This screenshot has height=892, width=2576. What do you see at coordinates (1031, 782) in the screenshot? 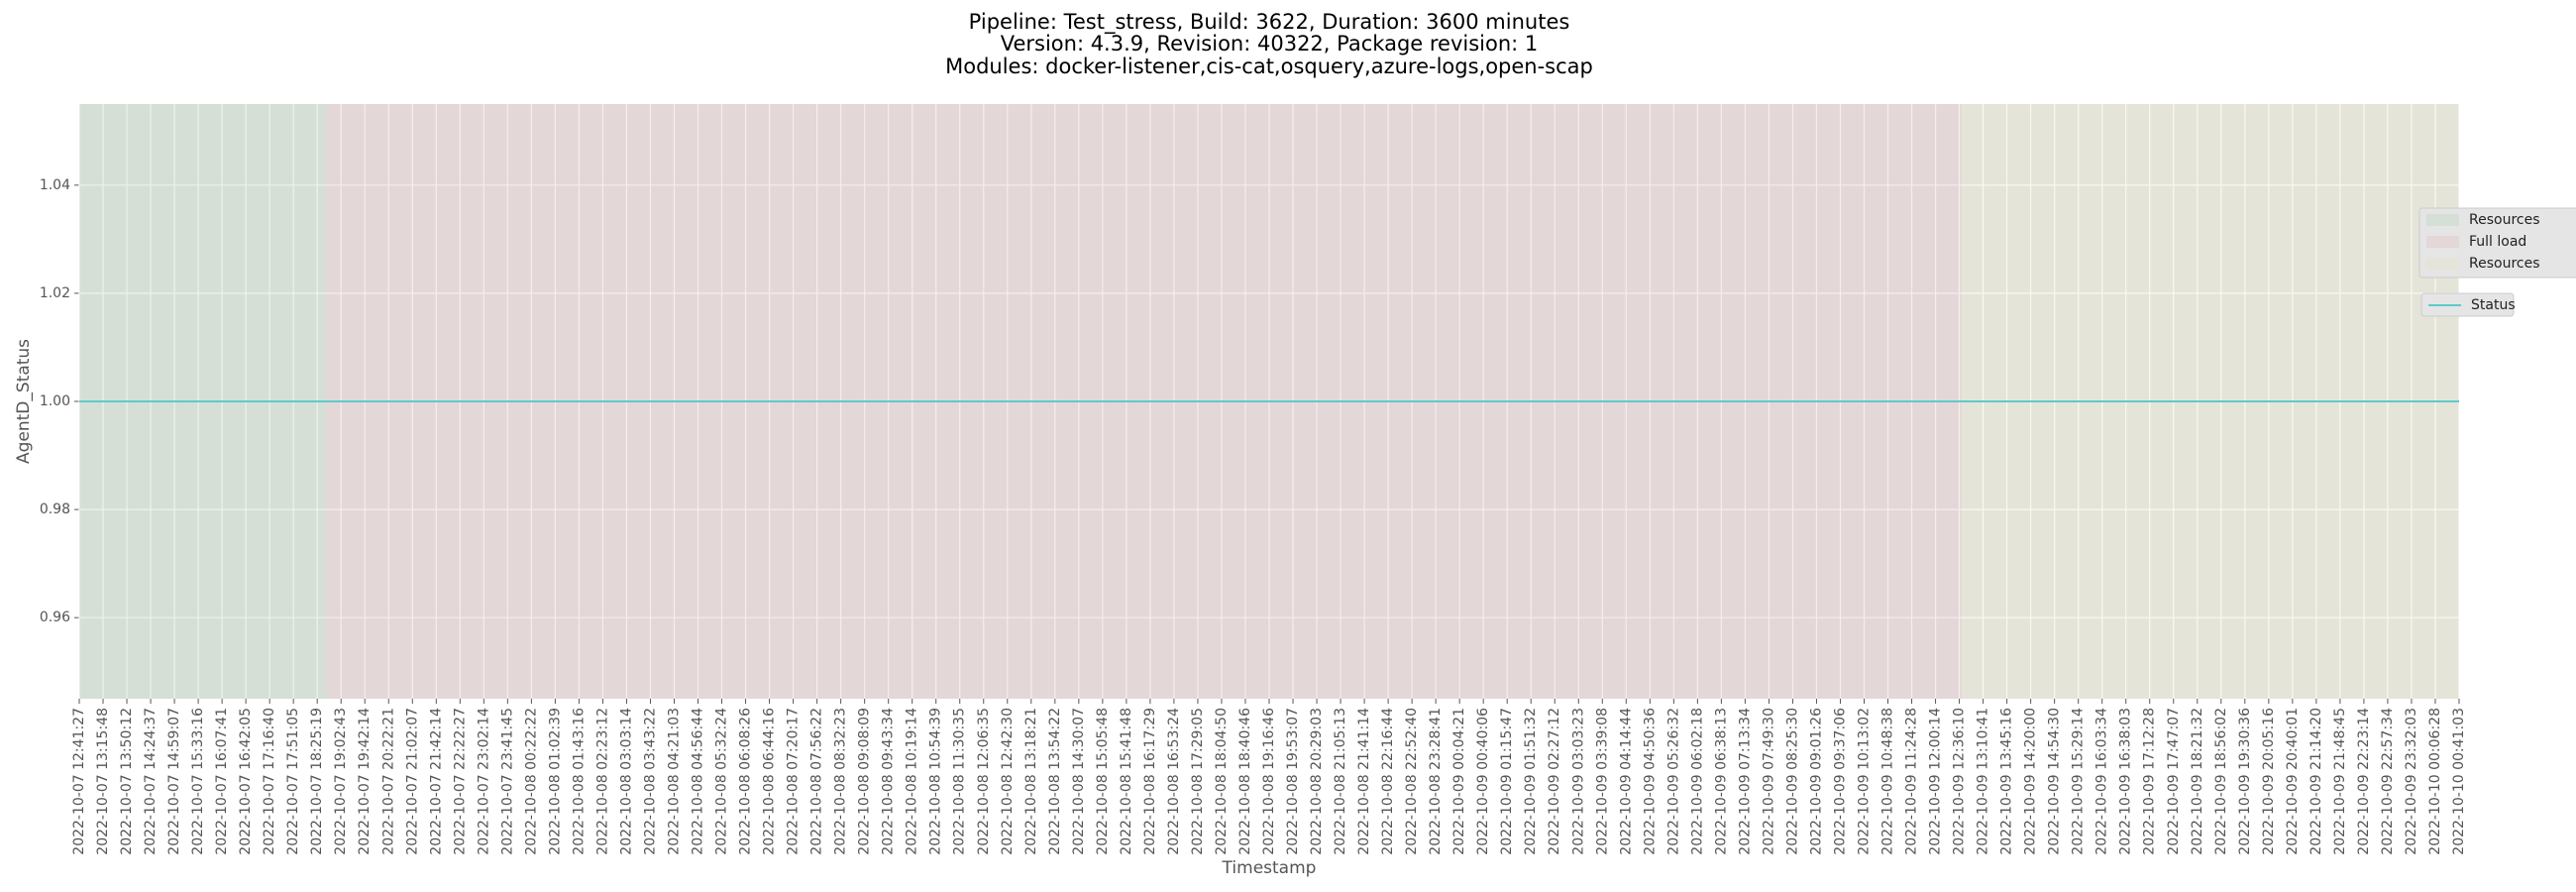
I see `x-tick-label: 2022-10-08 13:18:21` at bounding box center [1031, 782].